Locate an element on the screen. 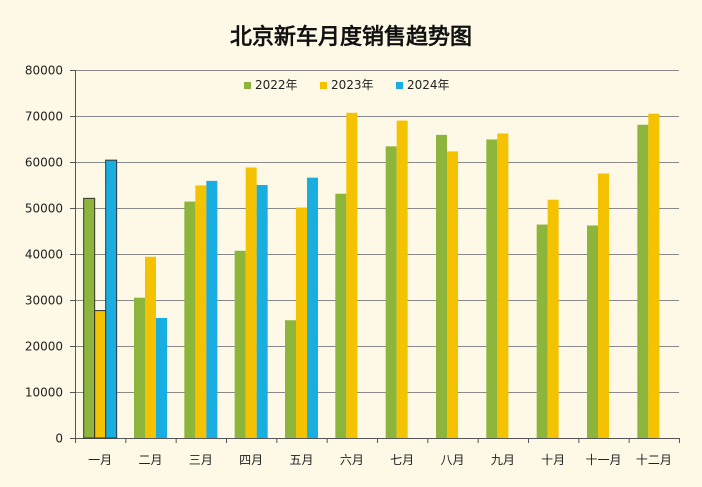  bar-2022年-三月 is located at coordinates (190, 319).